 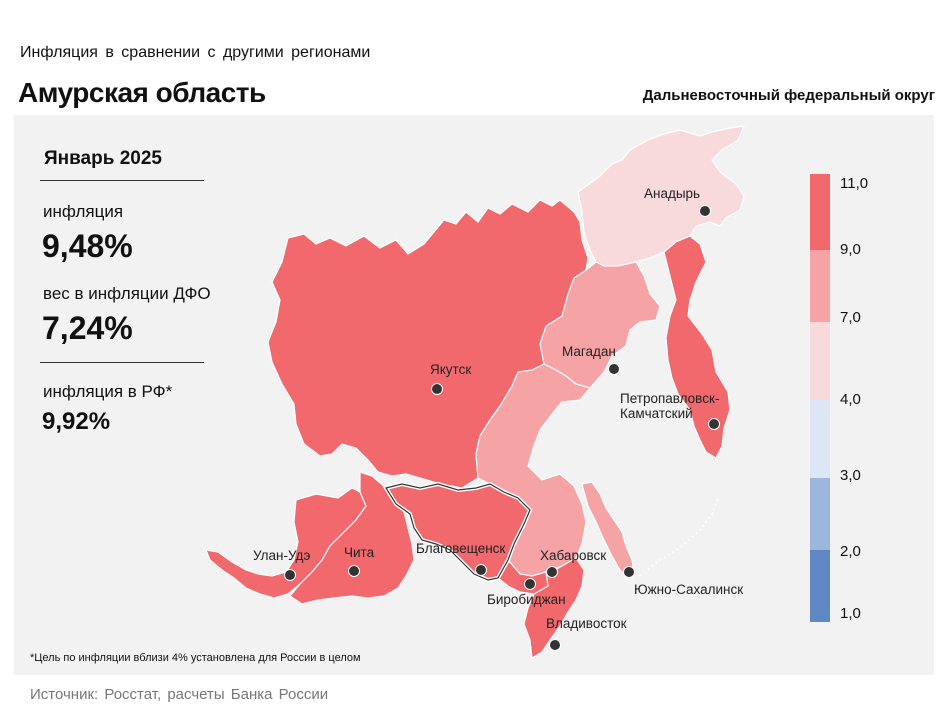 I want to click on district-title: Дальневосточный федеральный округ, so click(x=788, y=95).